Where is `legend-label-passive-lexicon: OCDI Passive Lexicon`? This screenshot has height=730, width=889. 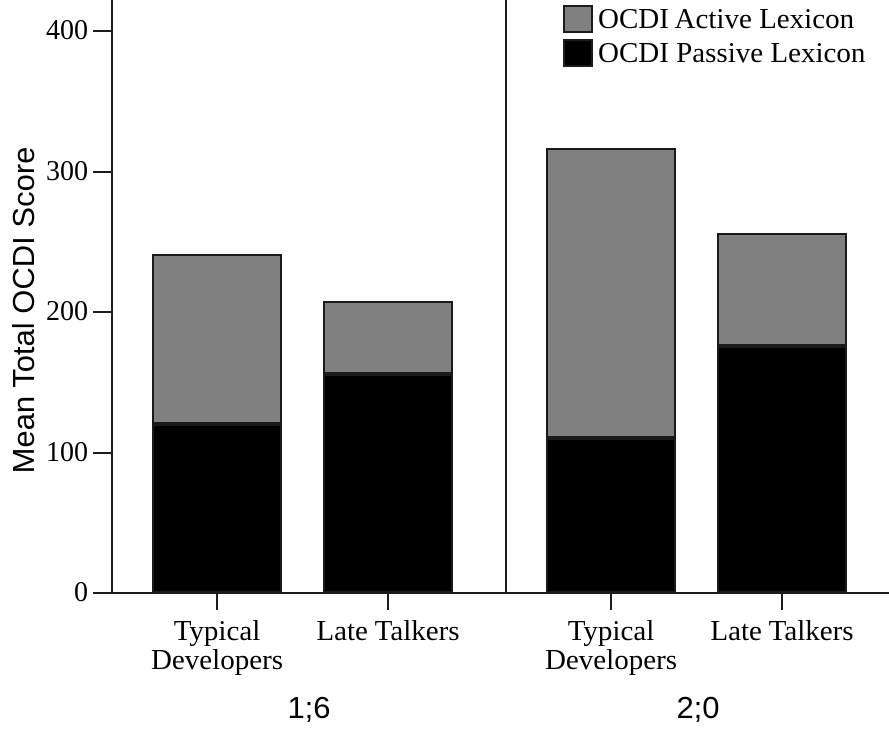 legend-label-passive-lexicon: OCDI Passive Lexicon is located at coordinates (732, 53).